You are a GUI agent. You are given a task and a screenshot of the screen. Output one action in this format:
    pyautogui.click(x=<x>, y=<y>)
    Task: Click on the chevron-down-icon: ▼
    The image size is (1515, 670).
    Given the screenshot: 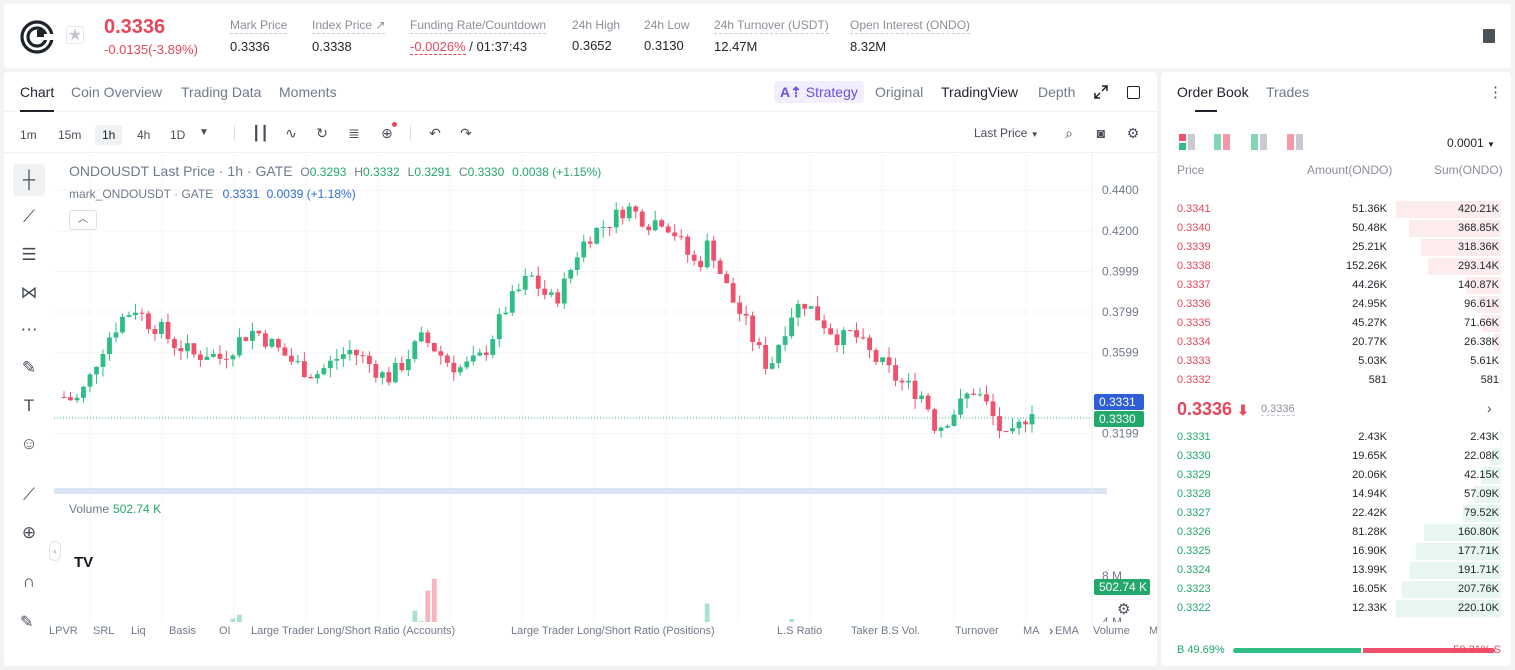 What is the action you would take?
    pyautogui.click(x=204, y=132)
    